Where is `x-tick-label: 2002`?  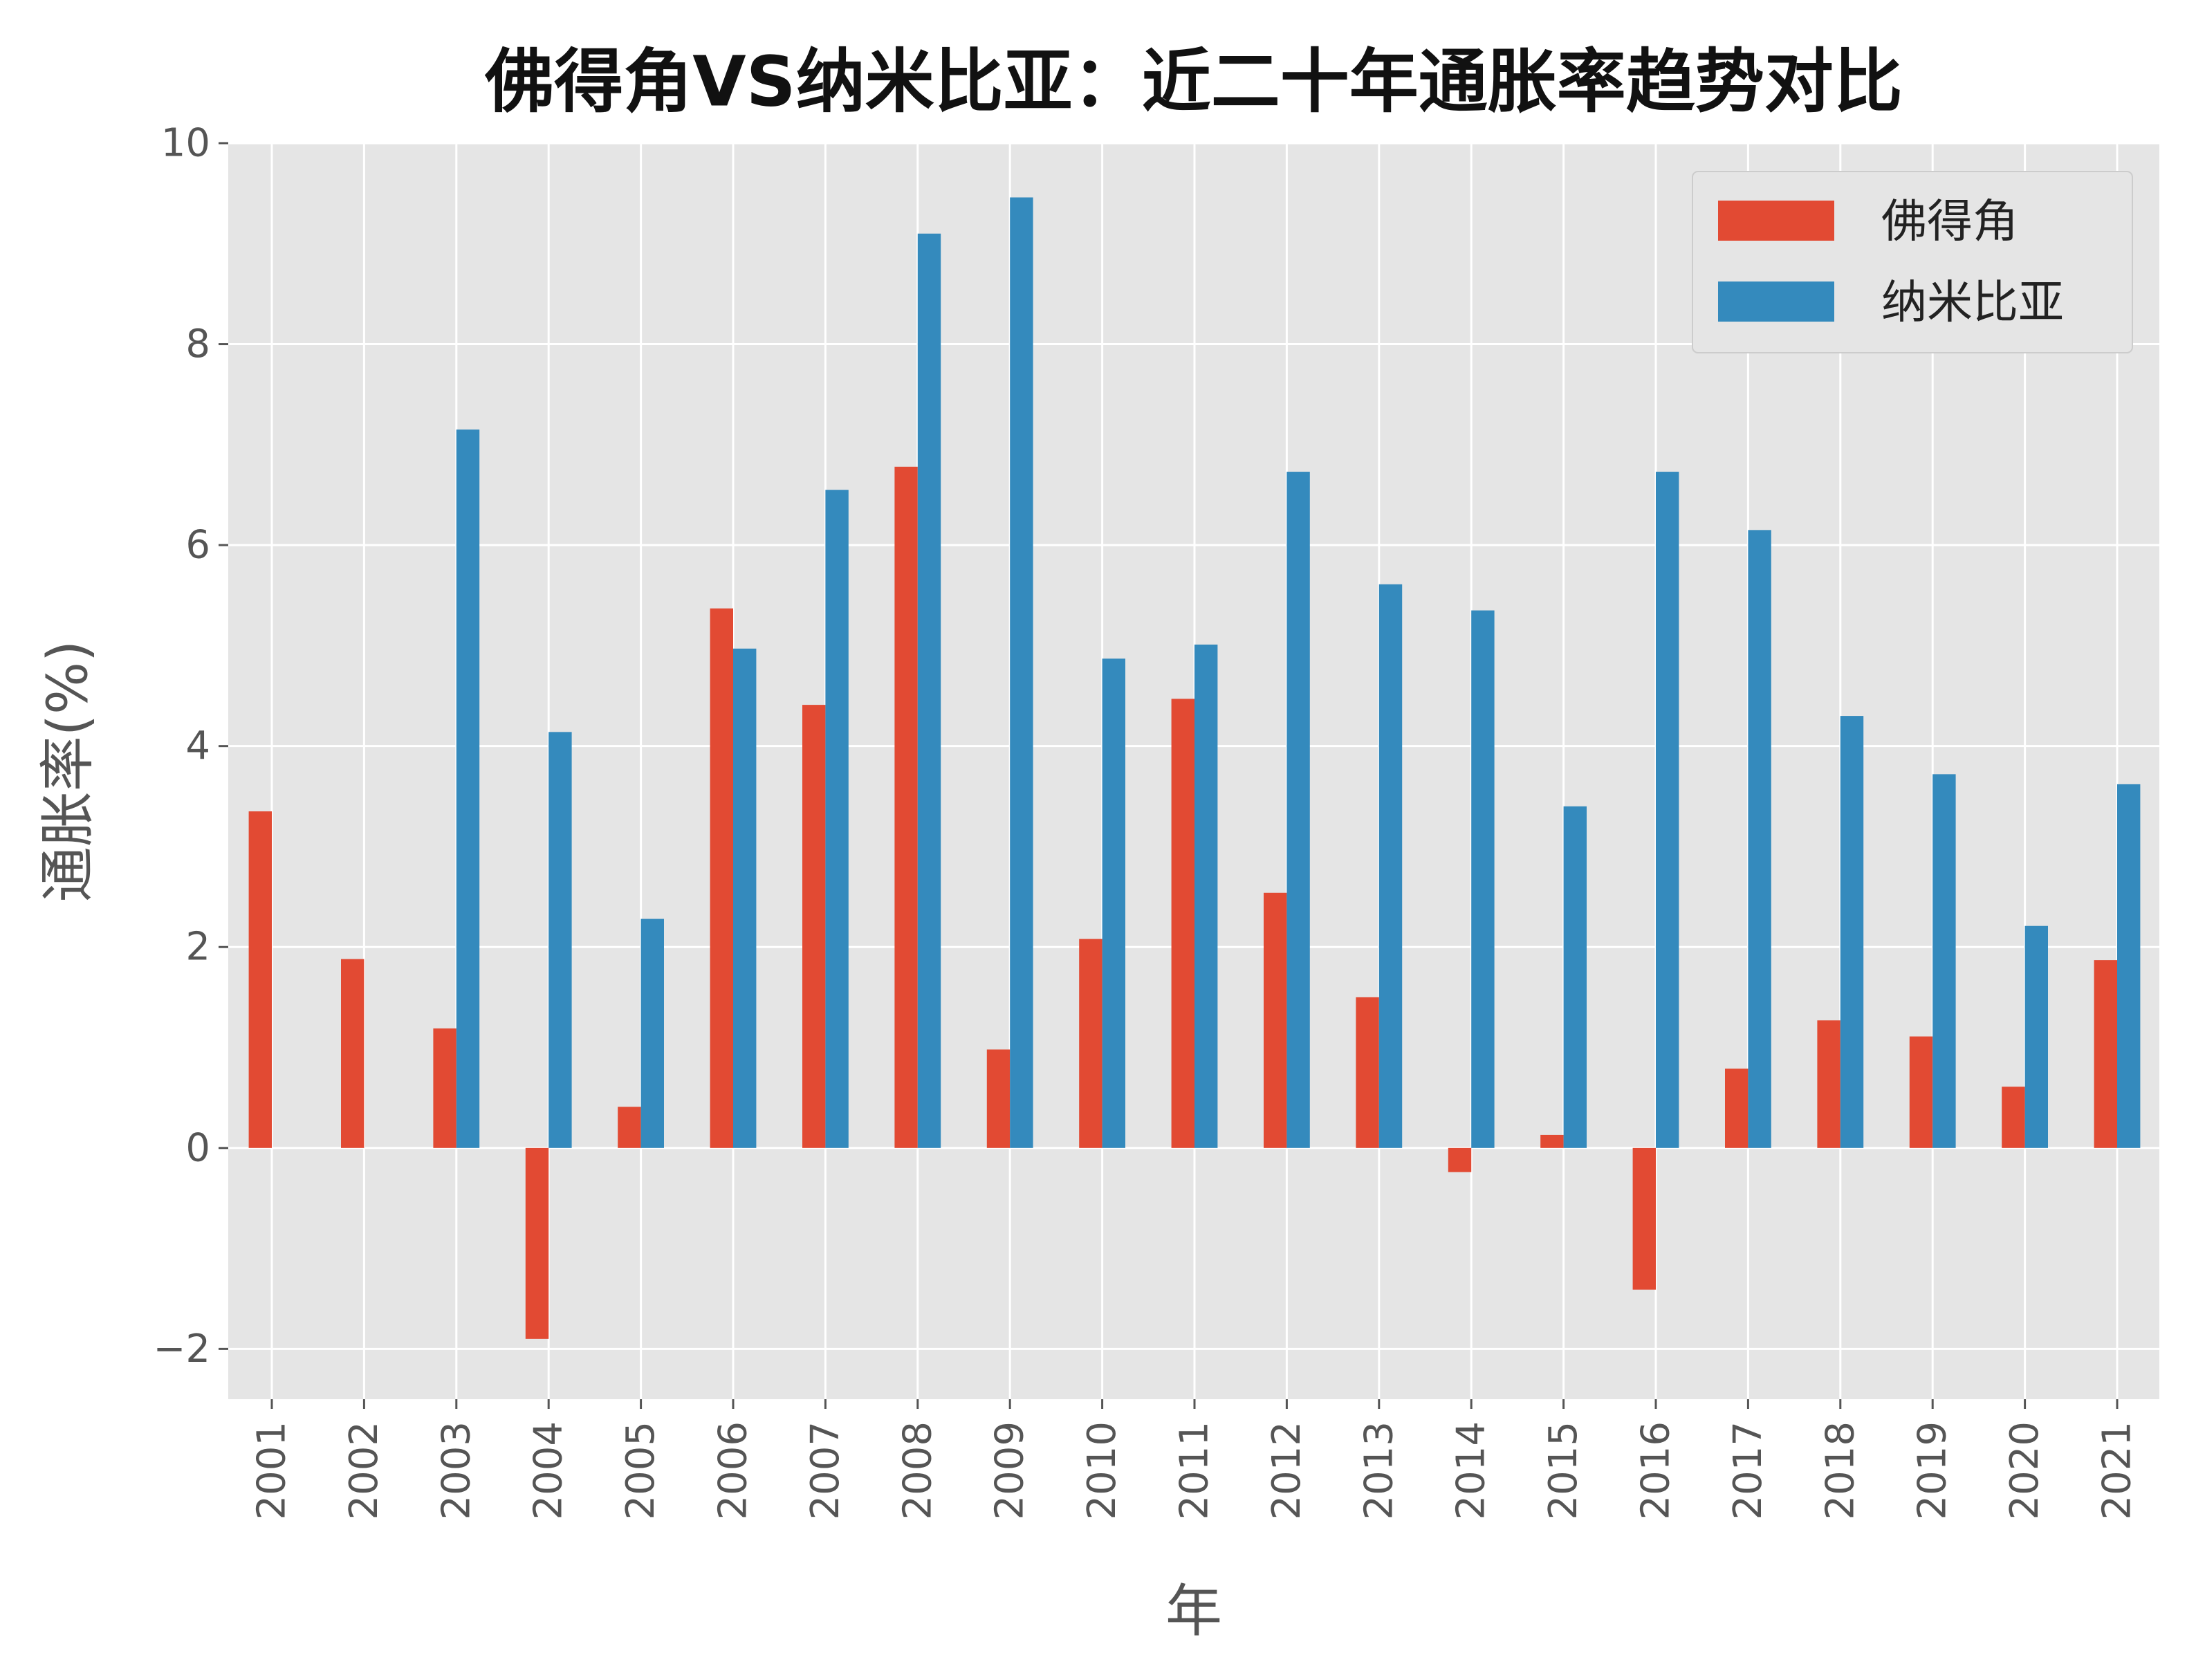
x-tick-label: 2002 is located at coordinates (364, 1470).